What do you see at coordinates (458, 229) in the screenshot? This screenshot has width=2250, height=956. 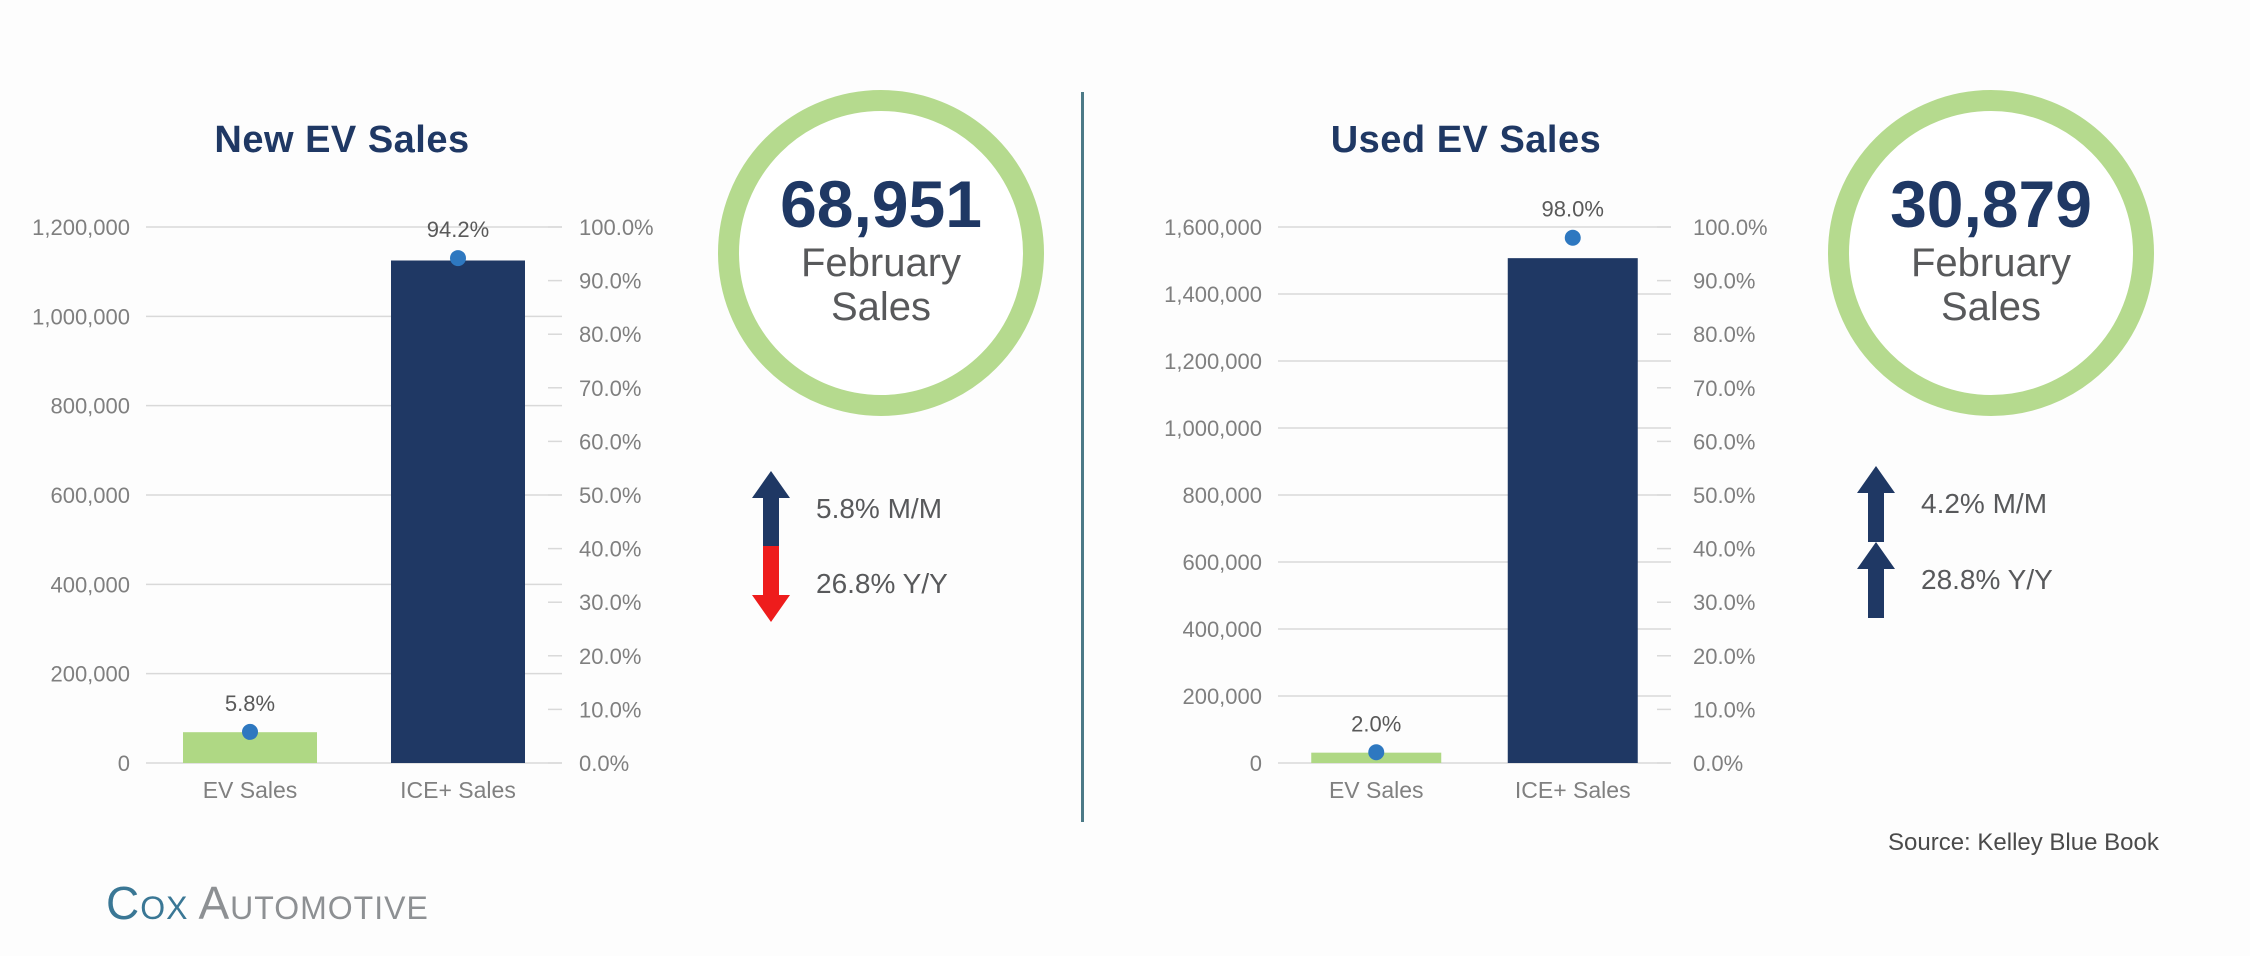 I see `share-percent-label: 94.2%` at bounding box center [458, 229].